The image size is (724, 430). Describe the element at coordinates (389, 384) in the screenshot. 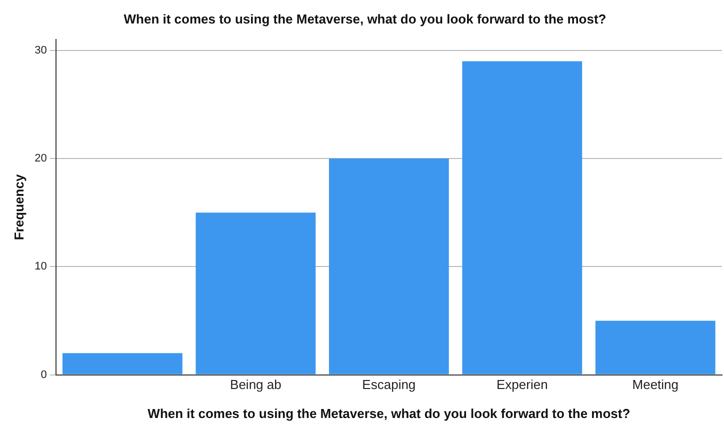

I see `x-tick-label: Escaping` at that location.